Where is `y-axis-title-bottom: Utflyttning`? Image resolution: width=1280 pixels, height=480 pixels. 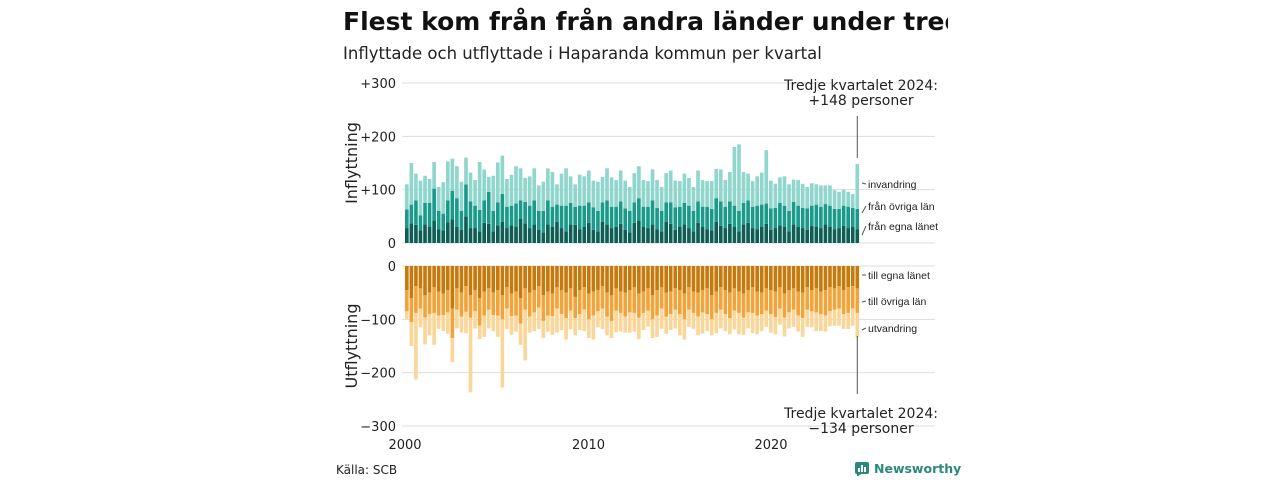
y-axis-title-bottom: Utflyttning is located at coordinates (351, 346).